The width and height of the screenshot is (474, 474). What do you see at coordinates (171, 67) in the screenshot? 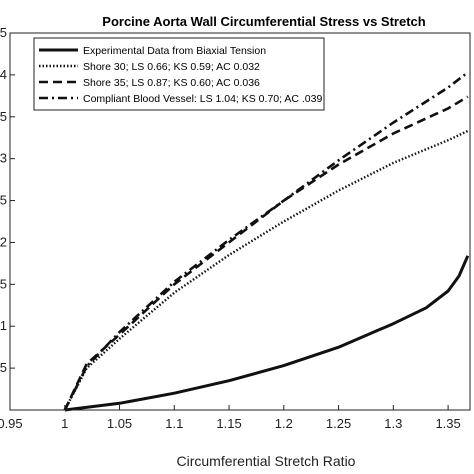
I see `legend-entry-2: Shore 30; LS 0.66; KS 0.59; AC 0.032` at bounding box center [171, 67].